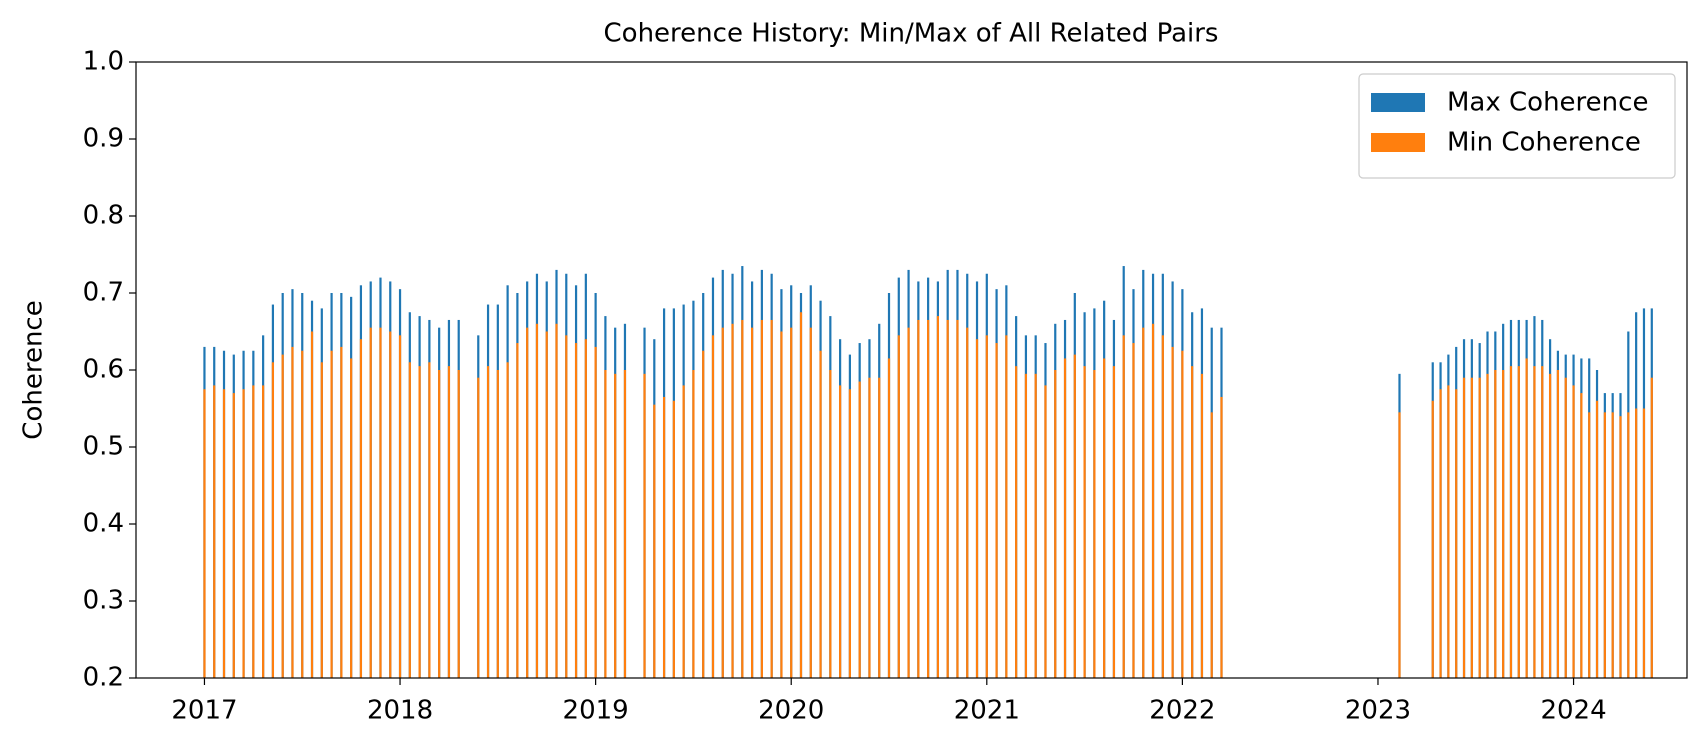 This screenshot has height=750, width=1706. Describe the element at coordinates (1547, 103) in the screenshot. I see `legend-label: Max Coherence` at that location.